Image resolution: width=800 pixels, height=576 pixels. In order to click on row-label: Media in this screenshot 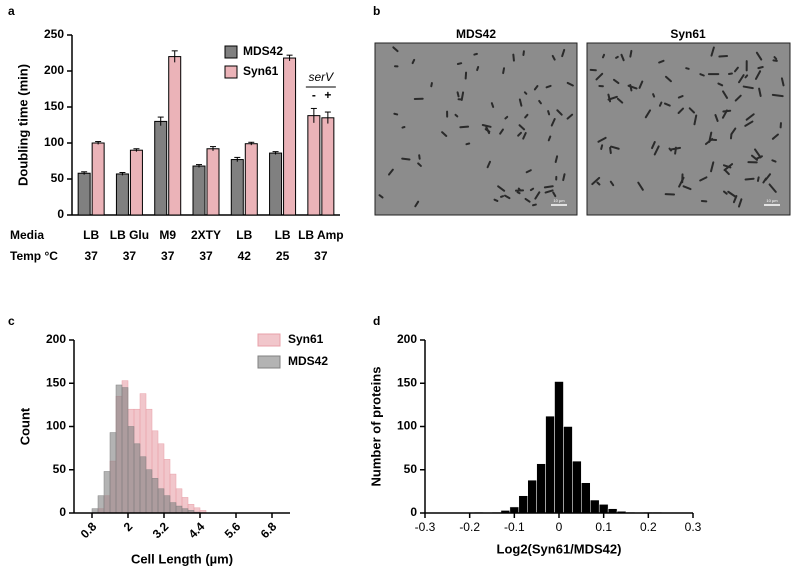, I will do `click(27, 235)`.